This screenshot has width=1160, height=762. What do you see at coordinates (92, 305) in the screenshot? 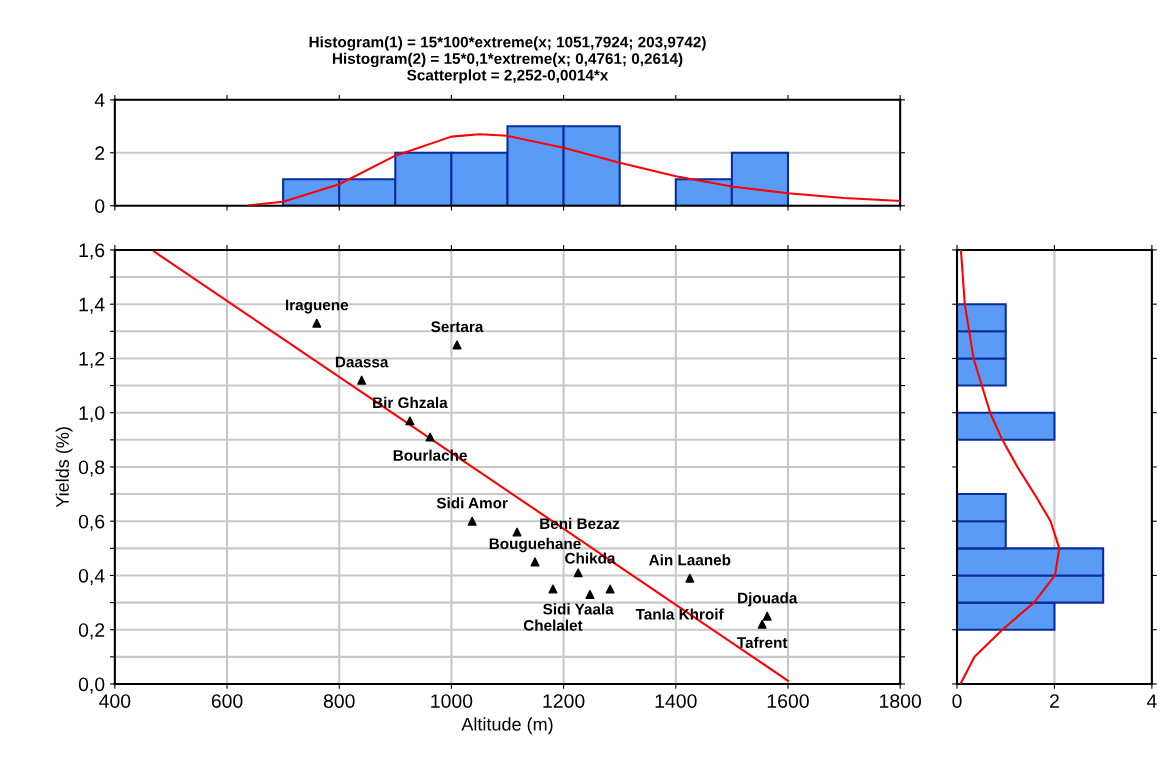
I see `y-tick-label: 1,4` at bounding box center [92, 305].